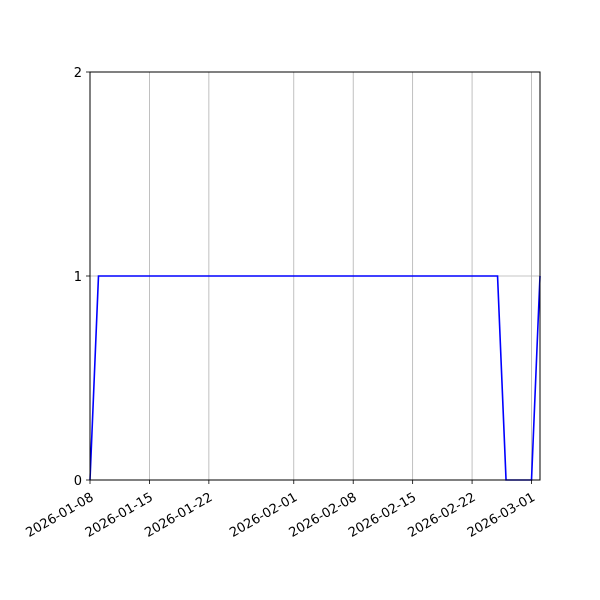  I want to click on x-tick-label: 2026-01-22, so click(178, 515).